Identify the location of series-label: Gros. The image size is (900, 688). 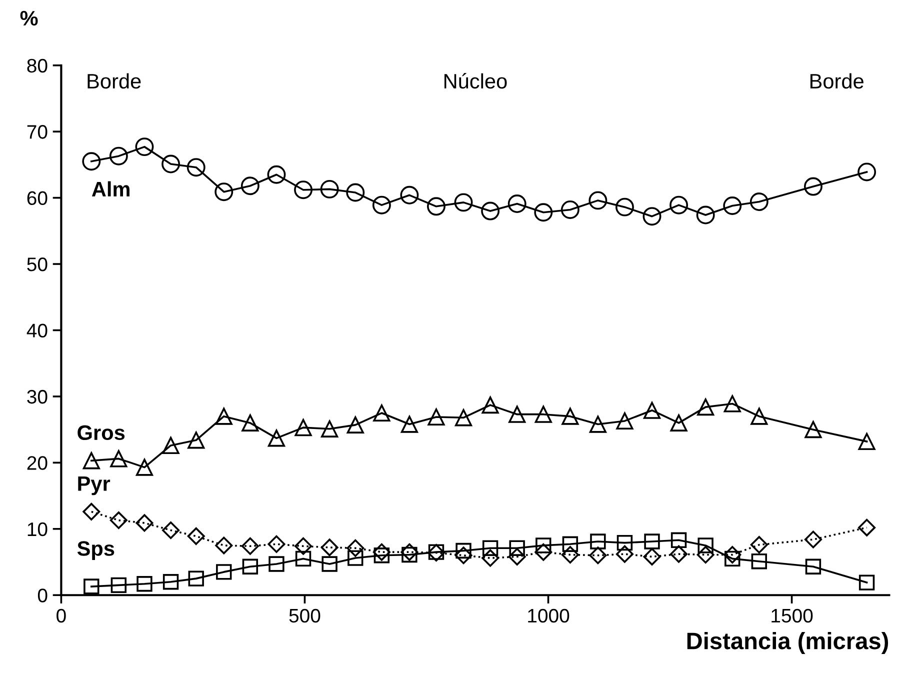
(101, 432).